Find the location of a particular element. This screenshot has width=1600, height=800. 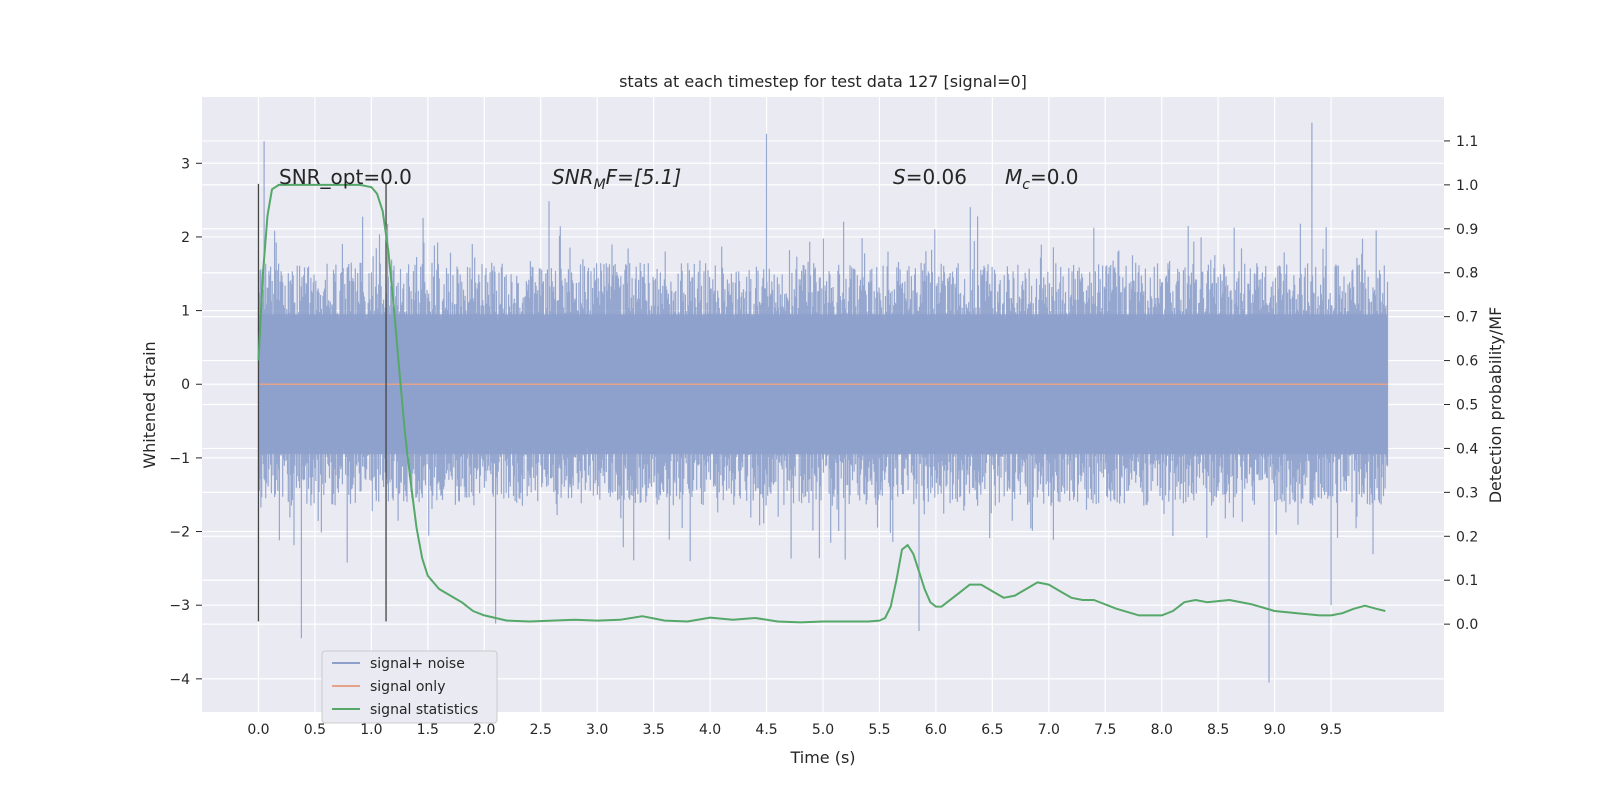

y2-tick-label: 0.1 is located at coordinates (1467, 581).